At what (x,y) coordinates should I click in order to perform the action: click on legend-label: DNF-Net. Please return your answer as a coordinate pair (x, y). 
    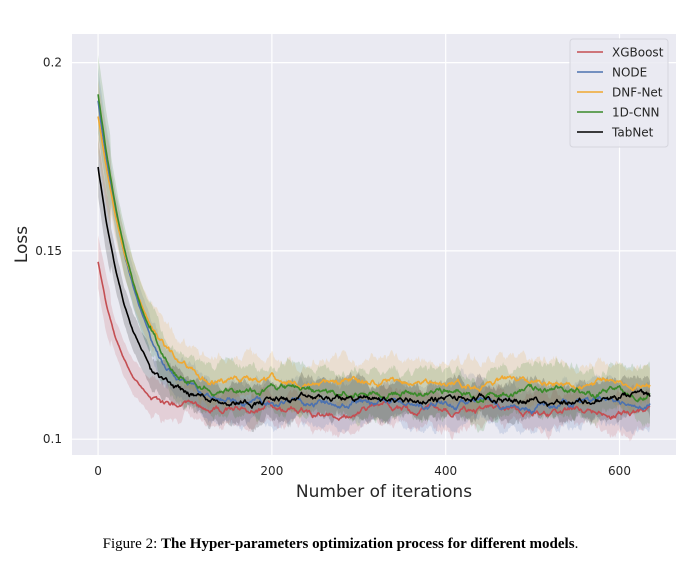
    Looking at the image, I should click on (637, 93).